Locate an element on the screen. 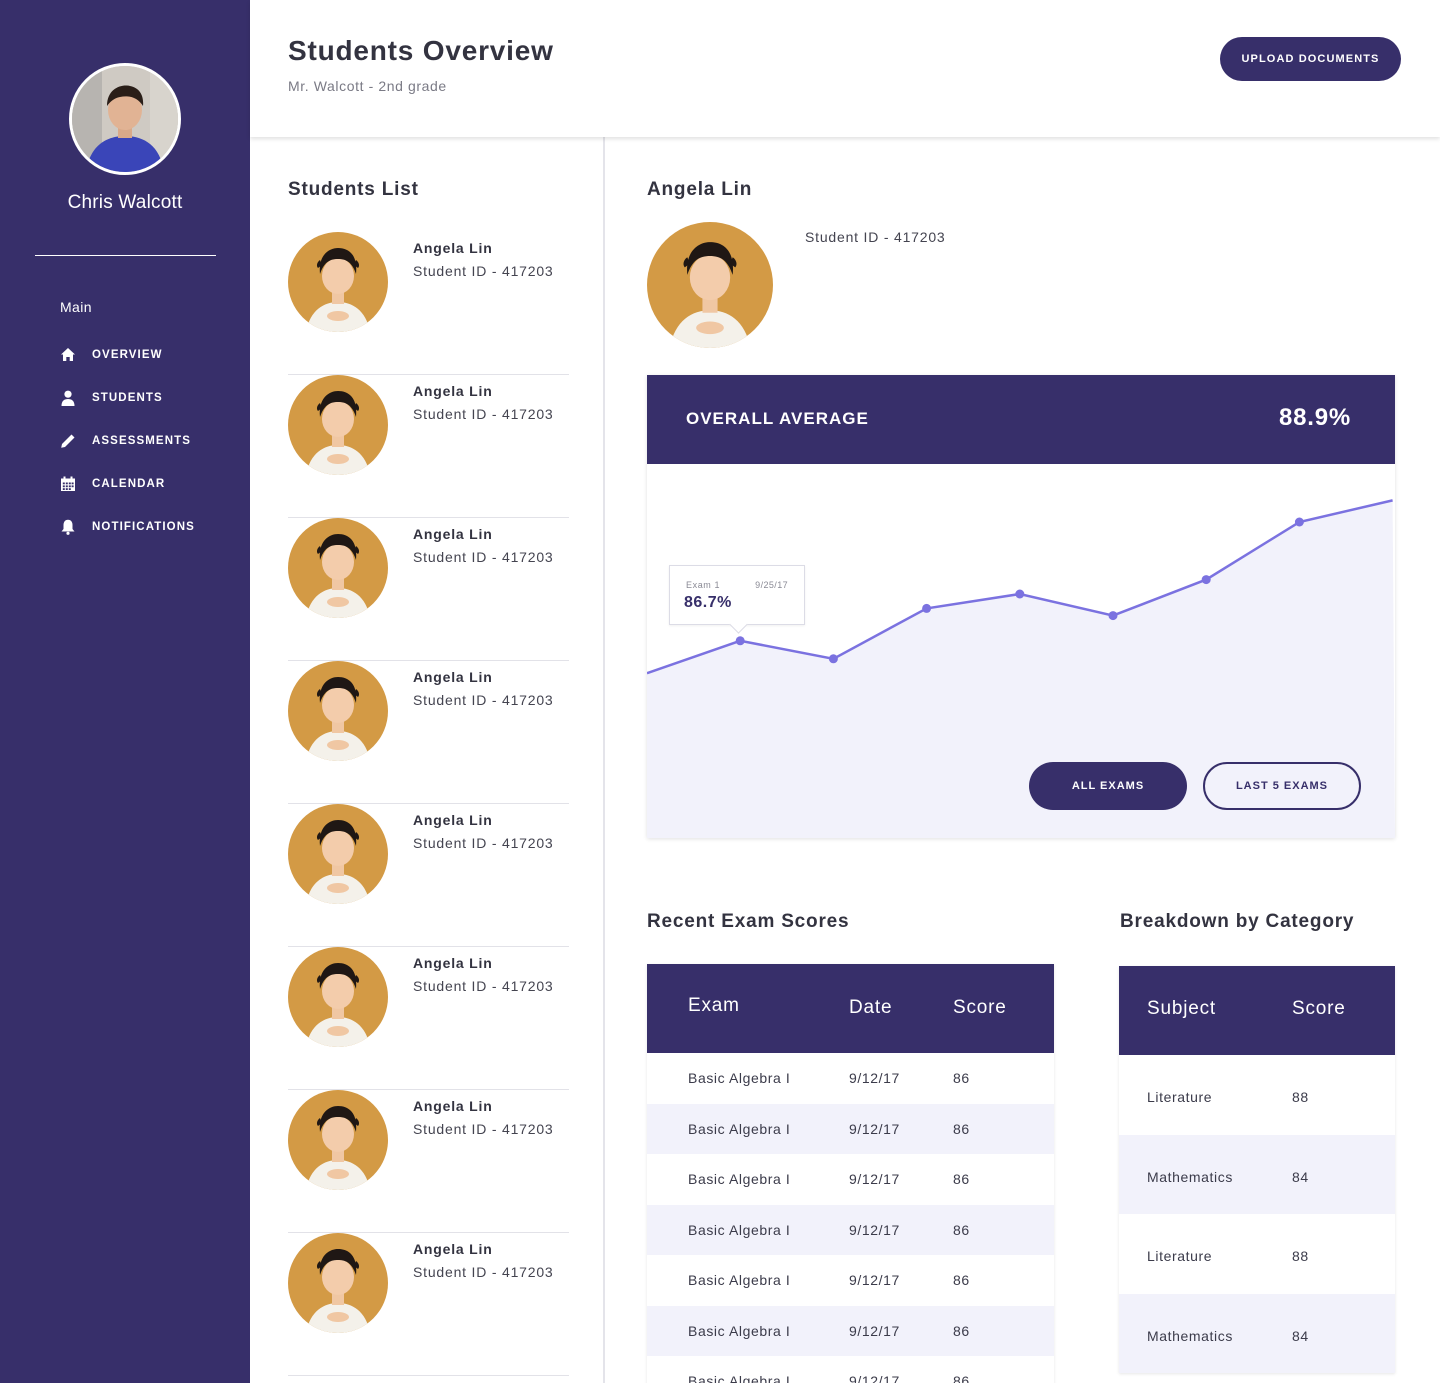 The width and height of the screenshot is (1440, 1383). calendar-icon is located at coordinates (68, 484).